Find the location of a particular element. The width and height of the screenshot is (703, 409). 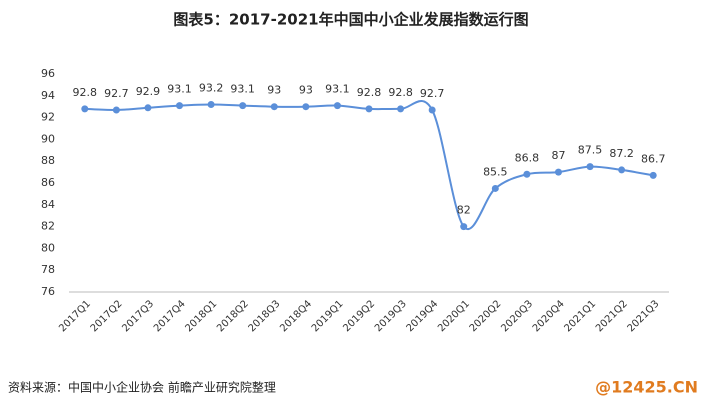

x-tick-label: 2017Q3 is located at coordinates (138, 316).